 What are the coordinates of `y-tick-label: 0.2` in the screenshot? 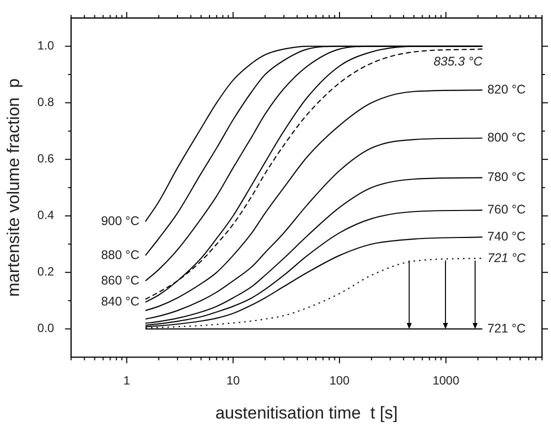 It's located at (45, 271).